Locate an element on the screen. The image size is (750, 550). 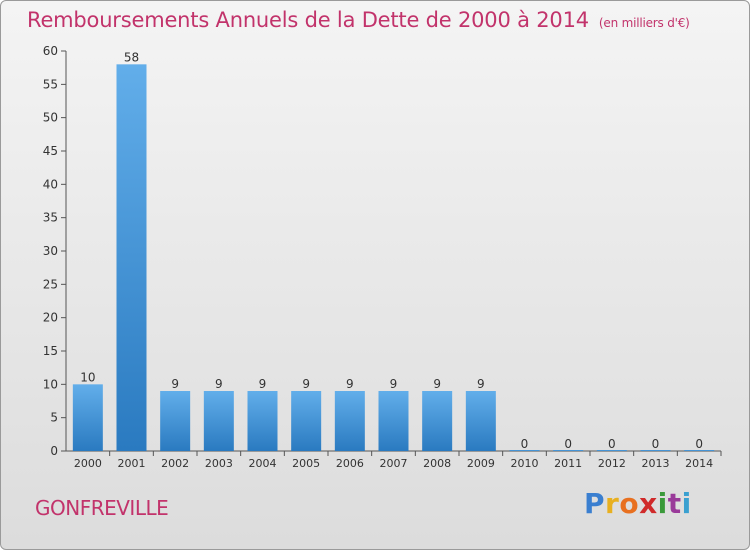
y-tick-label: 40 is located at coordinates (50, 184).